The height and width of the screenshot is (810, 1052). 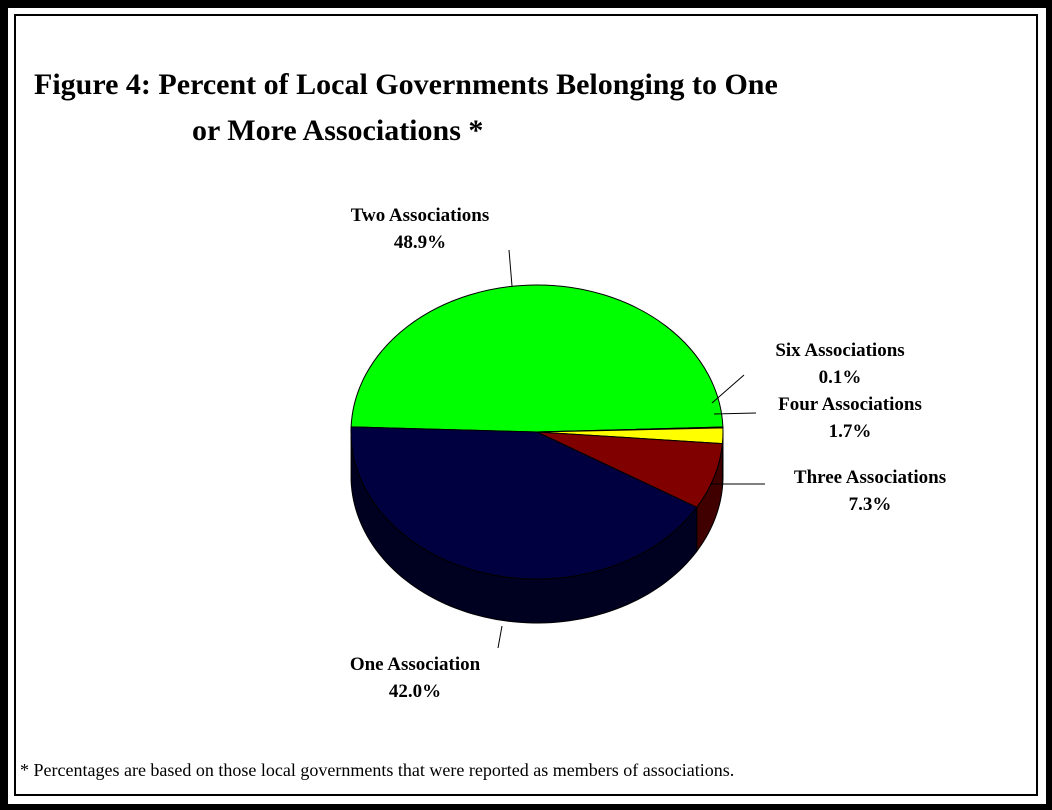 What do you see at coordinates (510, 268) in the screenshot?
I see `leader-line-two` at bounding box center [510, 268].